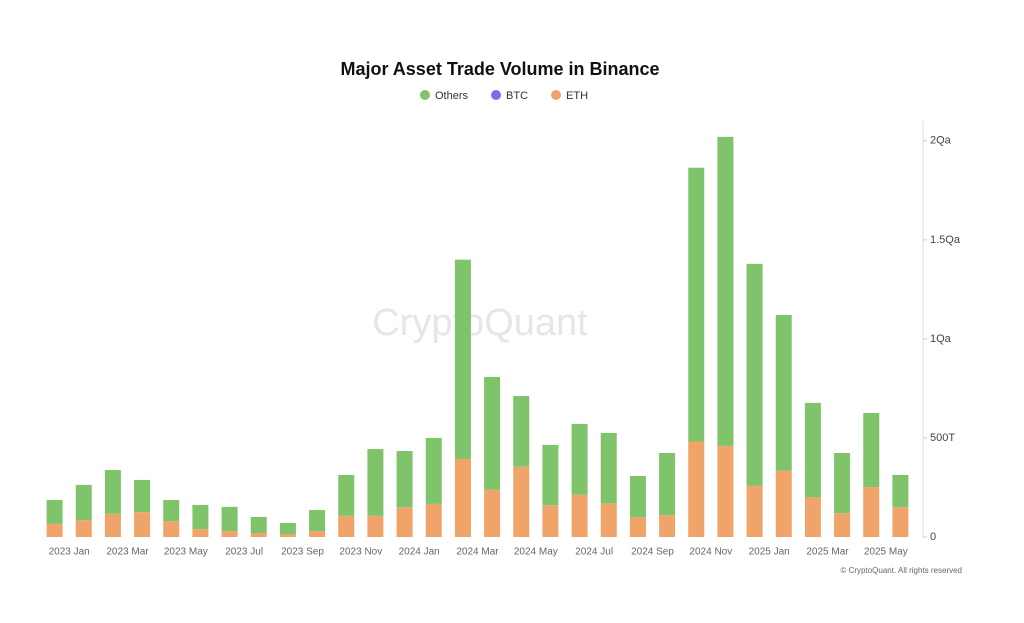  What do you see at coordinates (886, 552) in the screenshot?
I see `x-tick-label: 2025 May` at bounding box center [886, 552].